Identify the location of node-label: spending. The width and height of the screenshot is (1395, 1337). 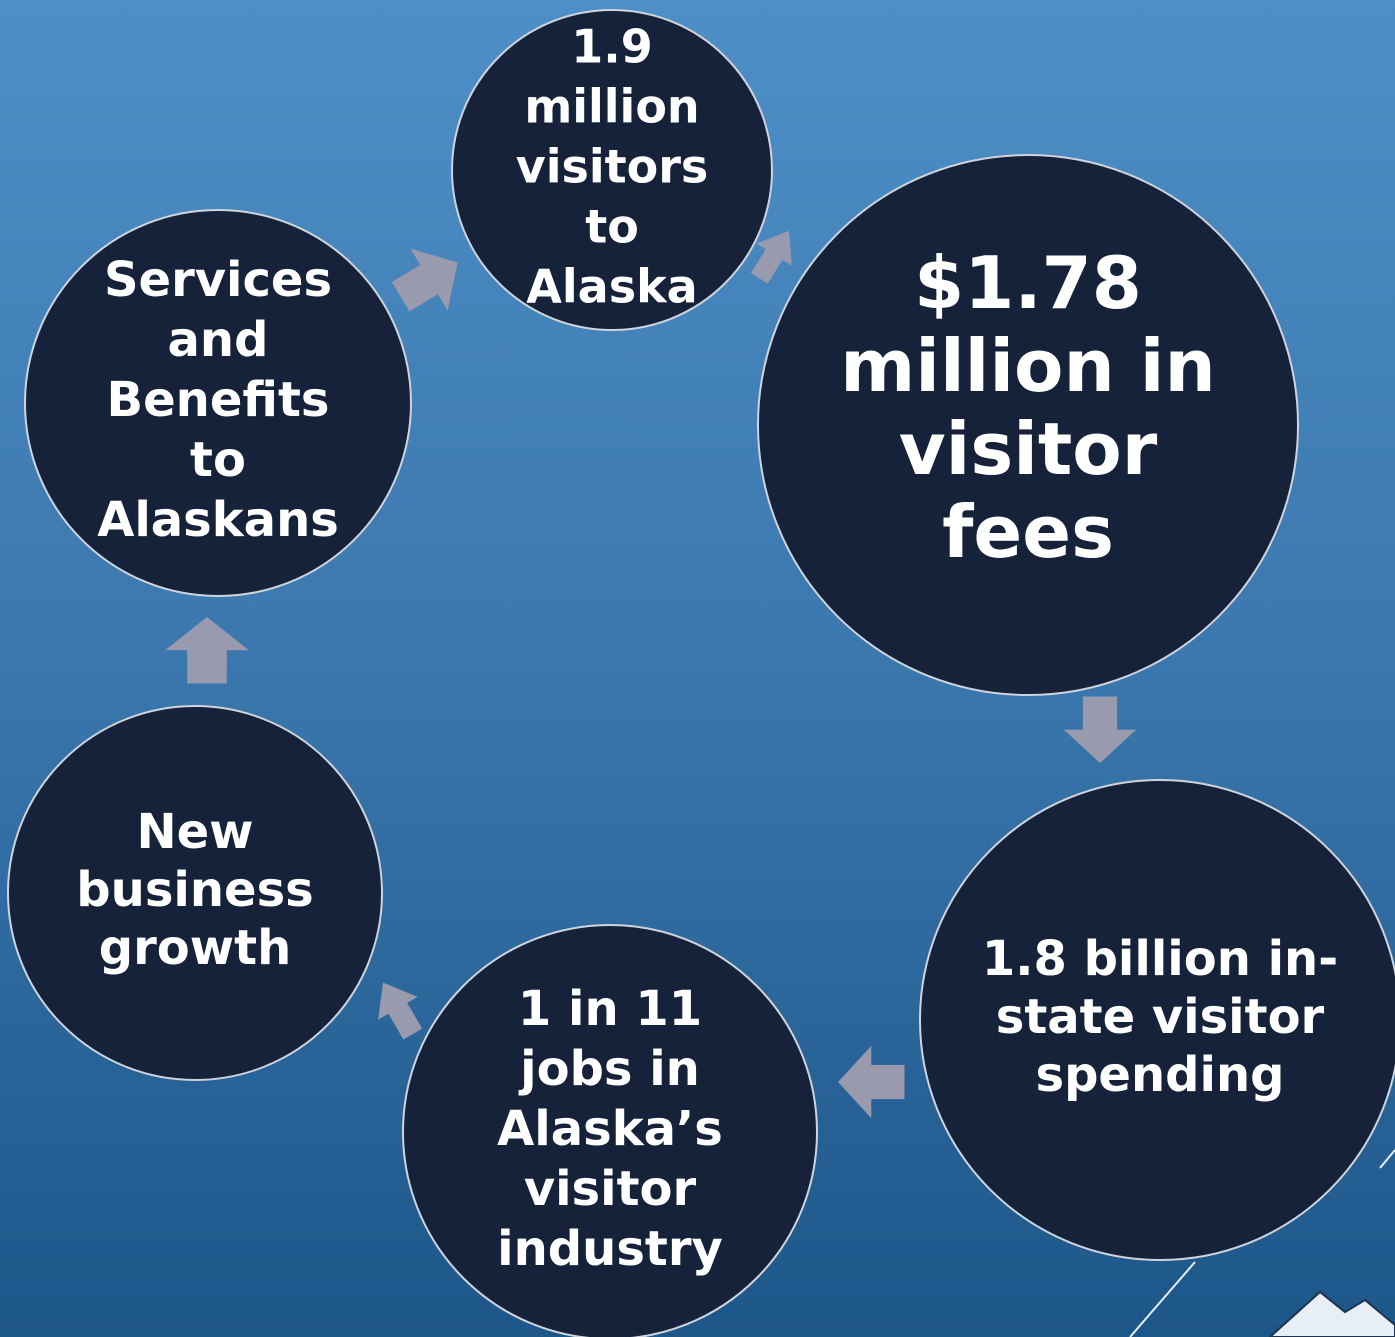
(1160, 1075).